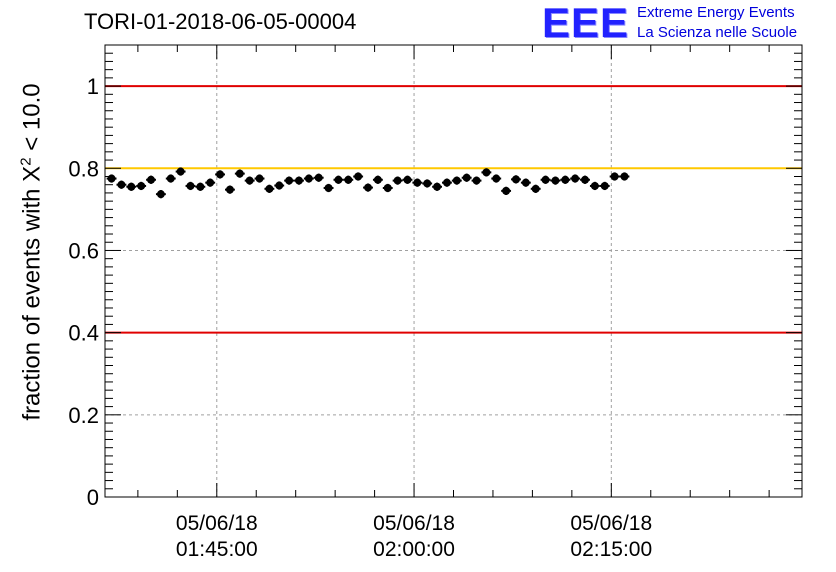  I want to click on y-tick-label: 0.6, so click(83, 250).